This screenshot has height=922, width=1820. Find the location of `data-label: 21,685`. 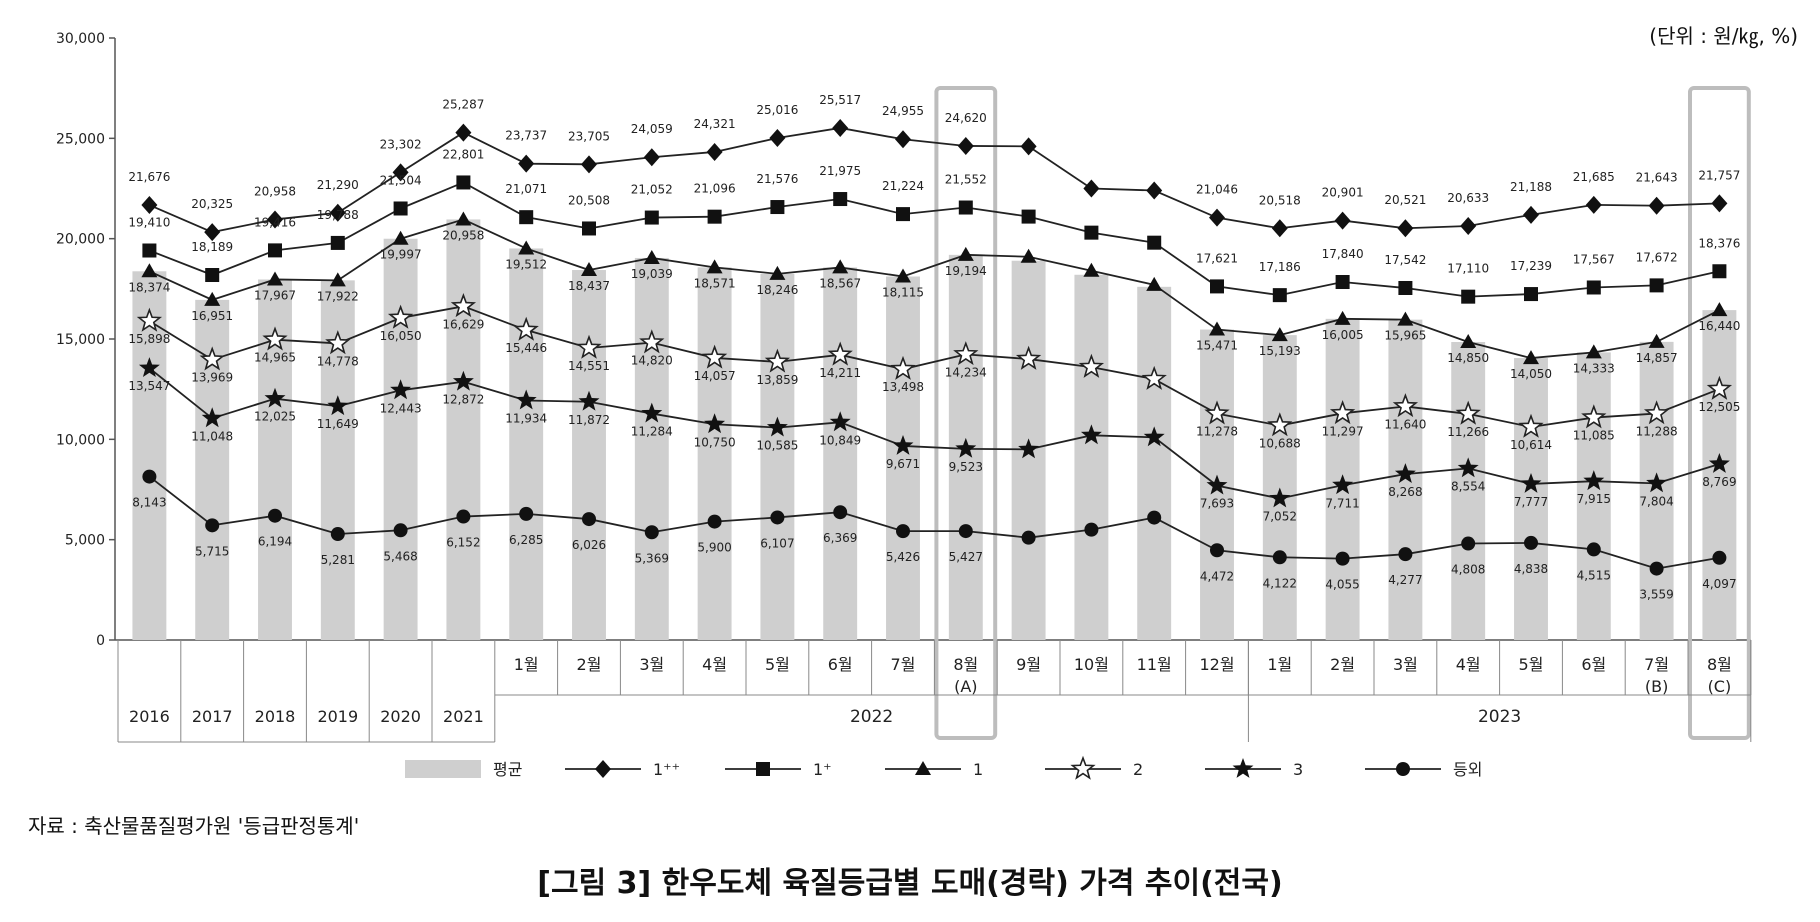

data-label: 21,685 is located at coordinates (1594, 177).